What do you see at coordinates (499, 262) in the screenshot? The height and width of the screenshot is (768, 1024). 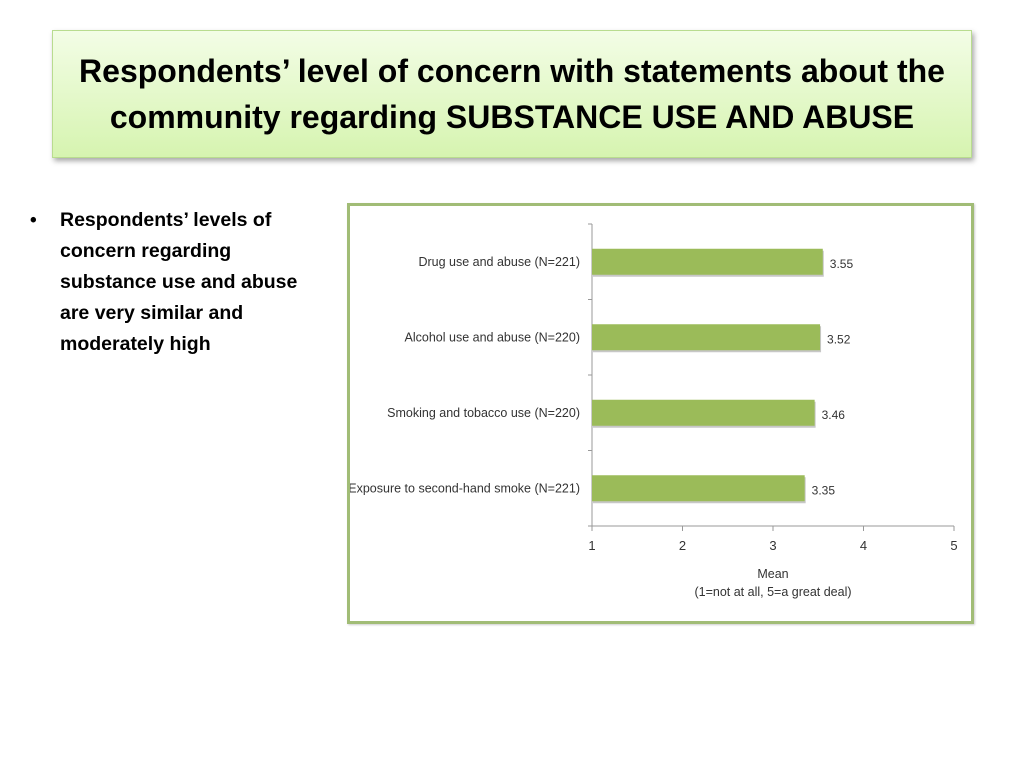 I see `category-label: Drug use and abuse (N=221)` at bounding box center [499, 262].